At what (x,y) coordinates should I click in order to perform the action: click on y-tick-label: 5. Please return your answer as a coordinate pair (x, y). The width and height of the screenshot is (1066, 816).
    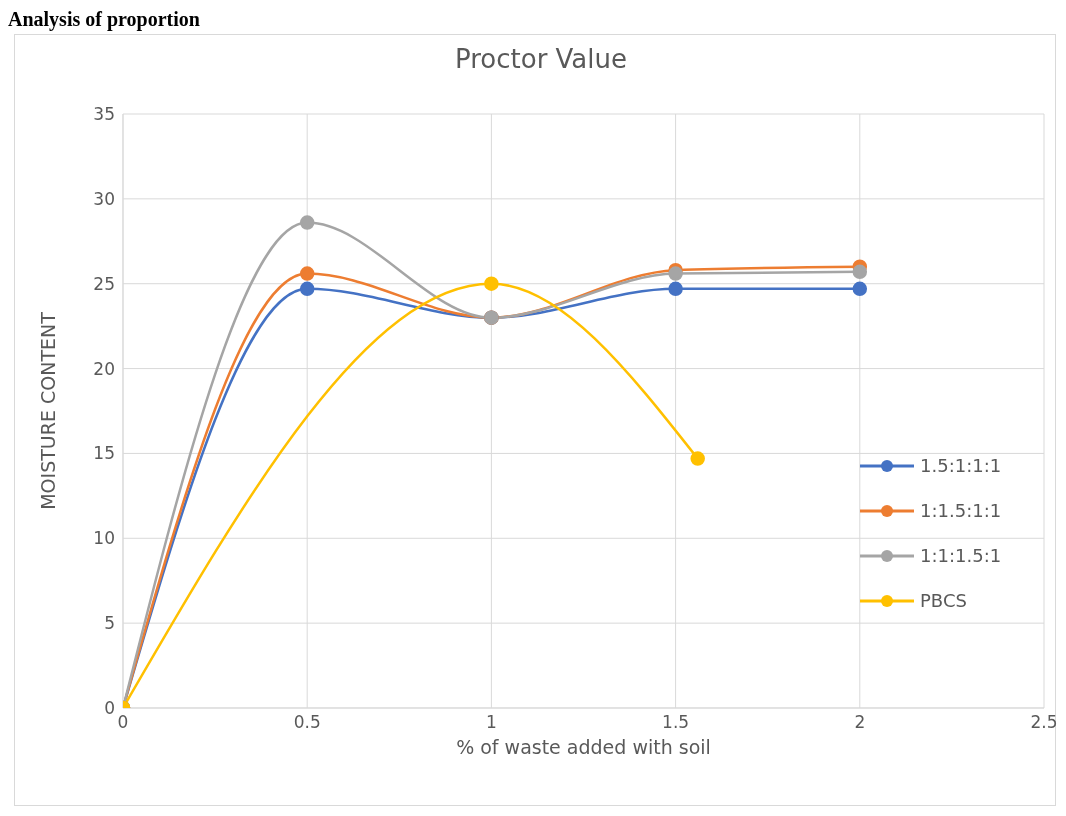
    Looking at the image, I should click on (109, 623).